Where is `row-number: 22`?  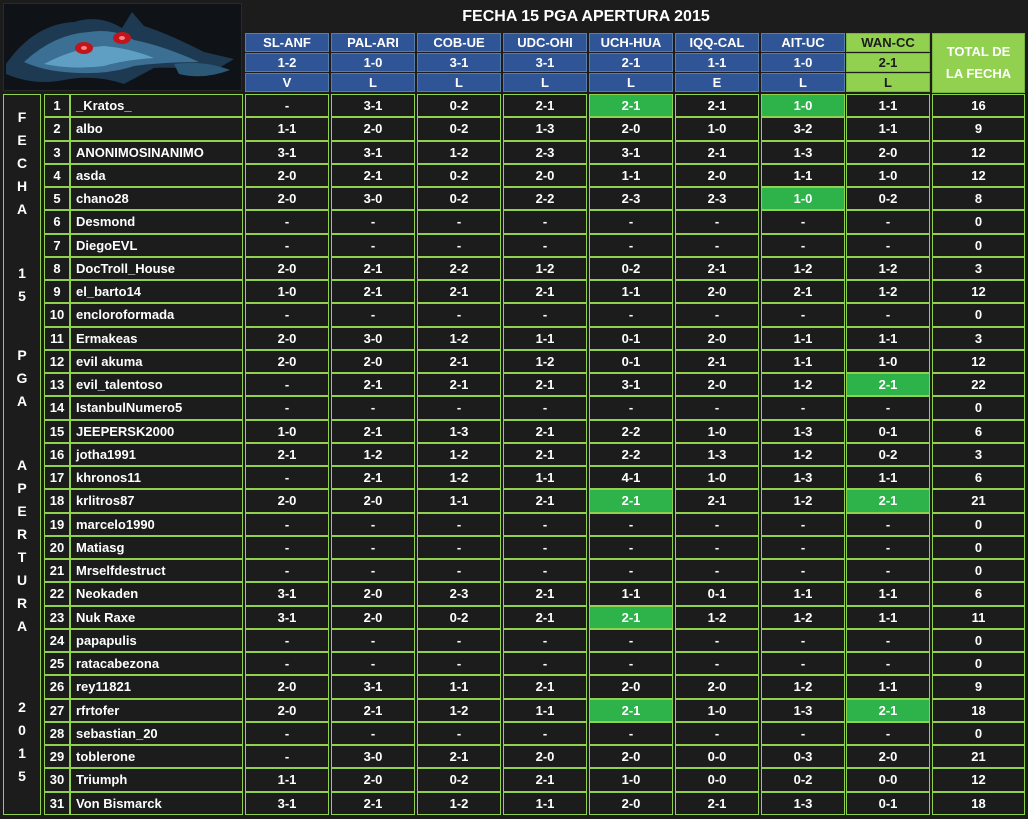 row-number: 22 is located at coordinates (57, 594).